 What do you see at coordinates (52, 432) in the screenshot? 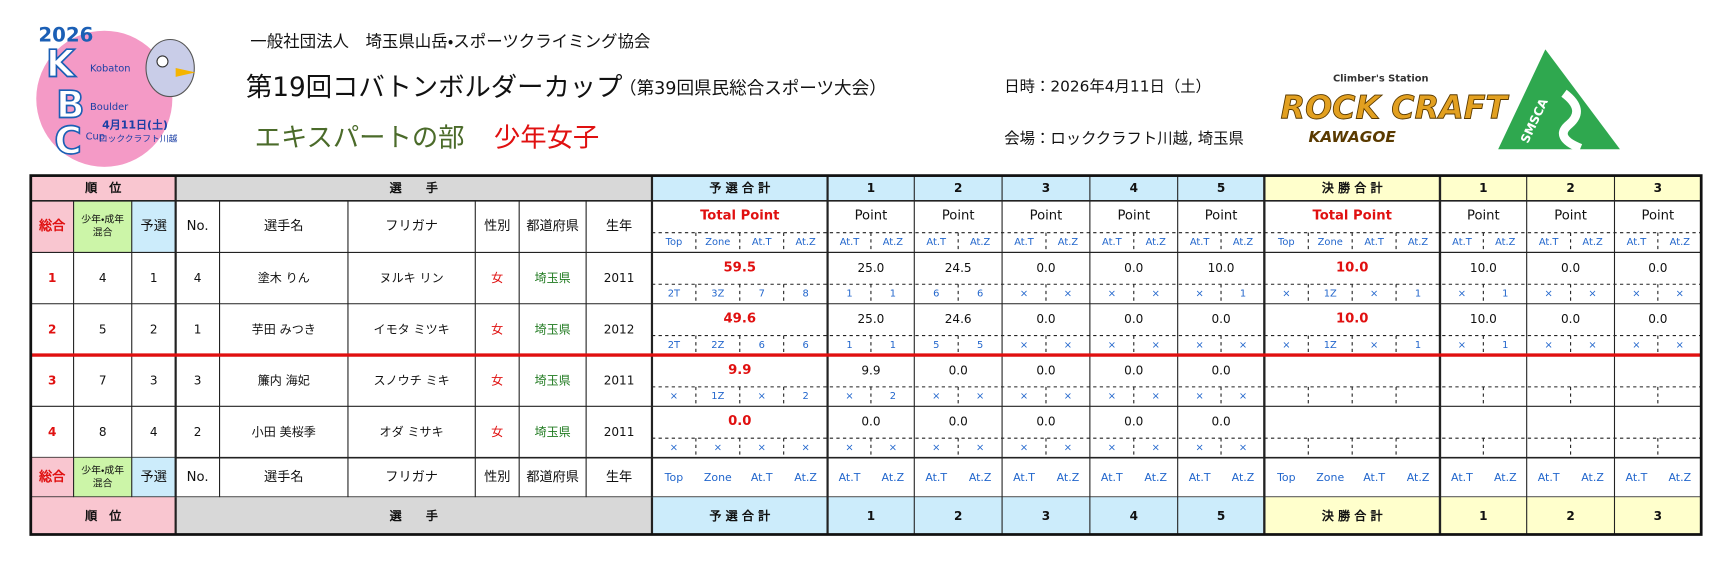
I see `cell-rank: 4` at bounding box center [52, 432].